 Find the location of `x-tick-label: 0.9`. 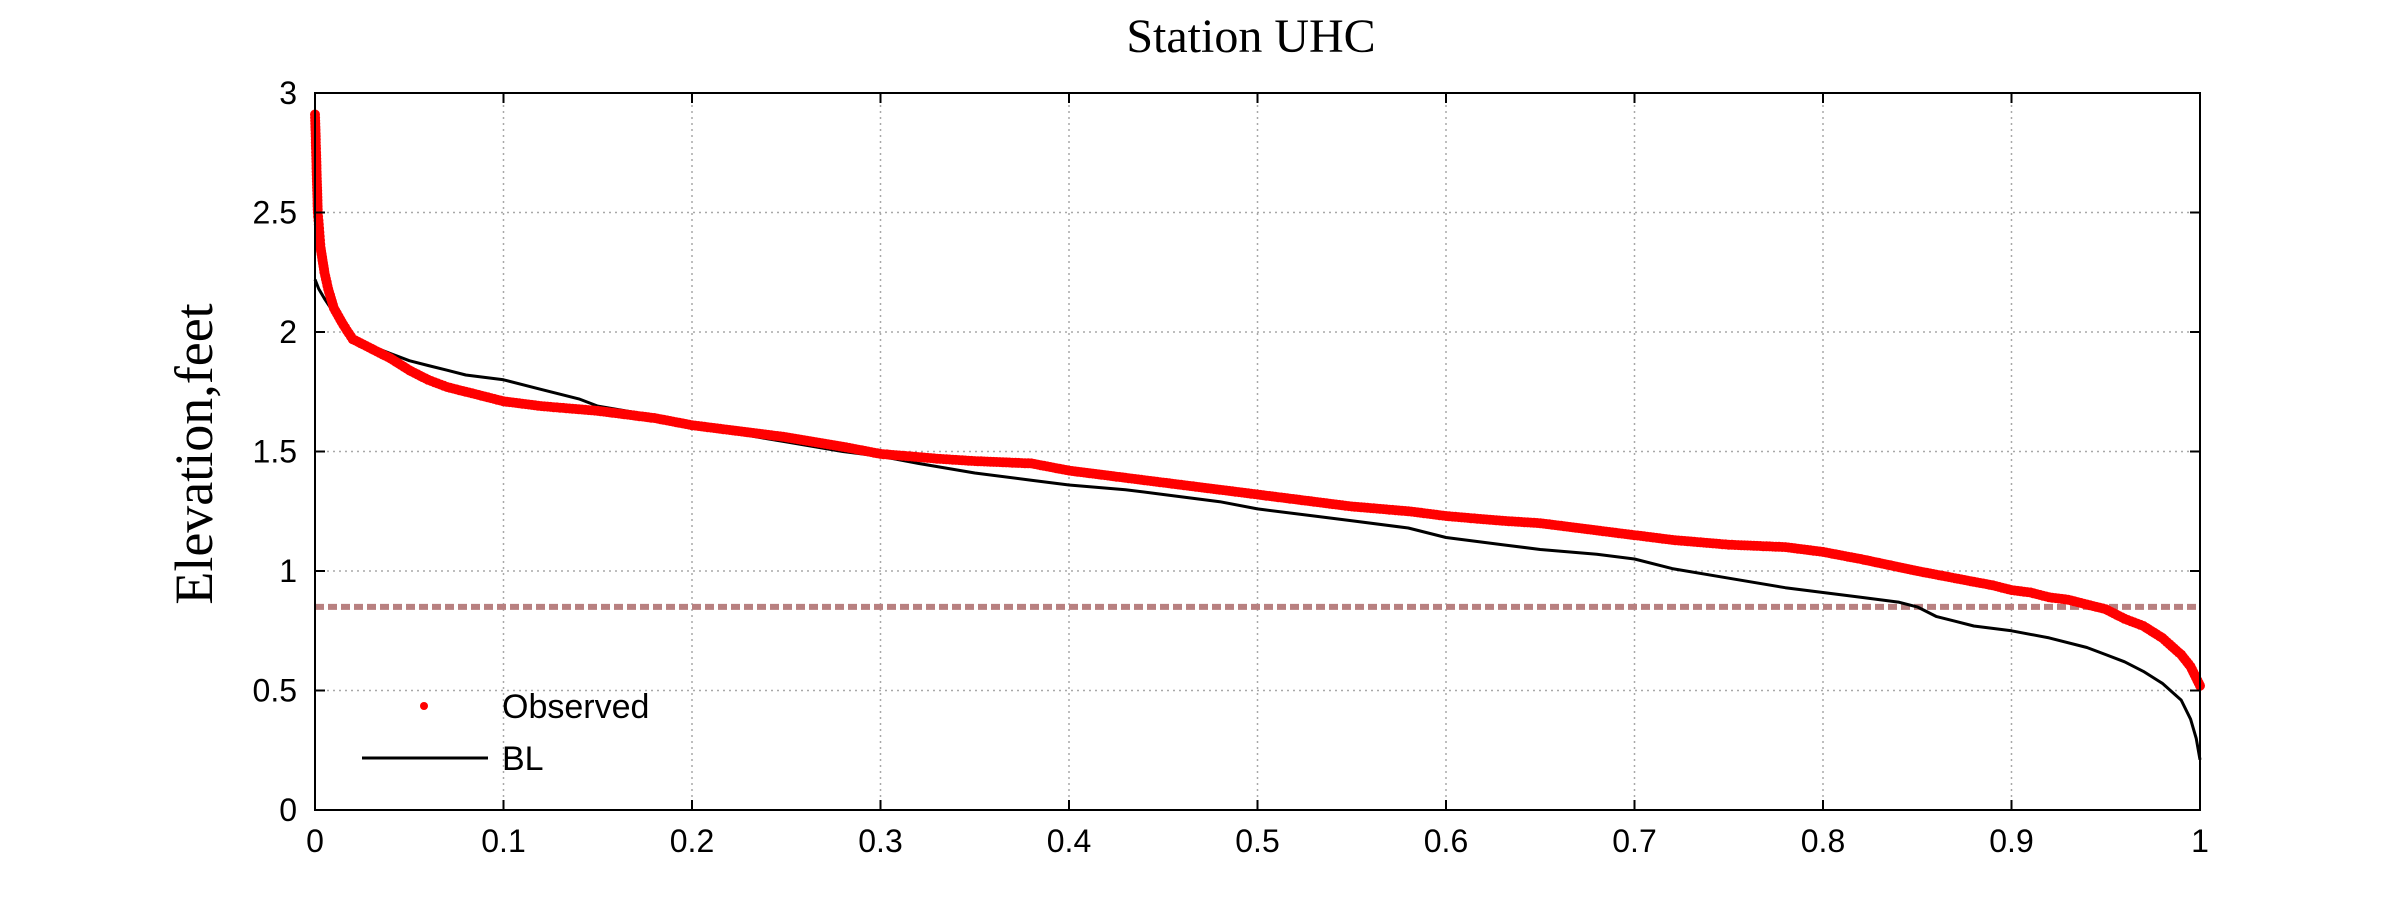

x-tick-label: 0.9 is located at coordinates (2011, 841).